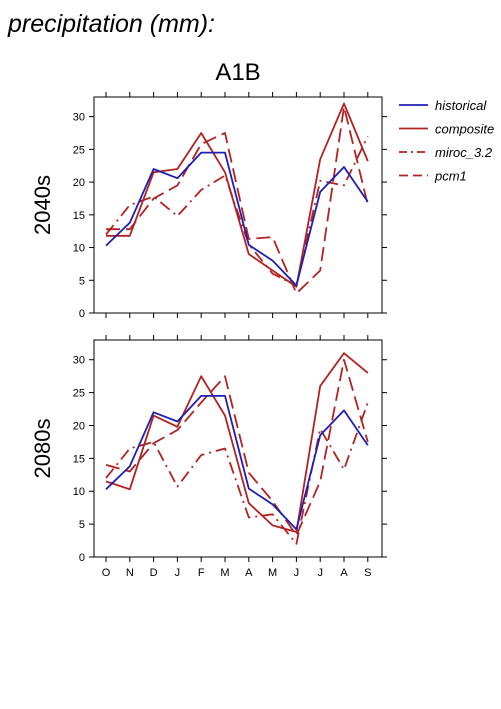  Describe the element at coordinates (237, 72) in the screenshot. I see `scenario-title: A1B` at that location.